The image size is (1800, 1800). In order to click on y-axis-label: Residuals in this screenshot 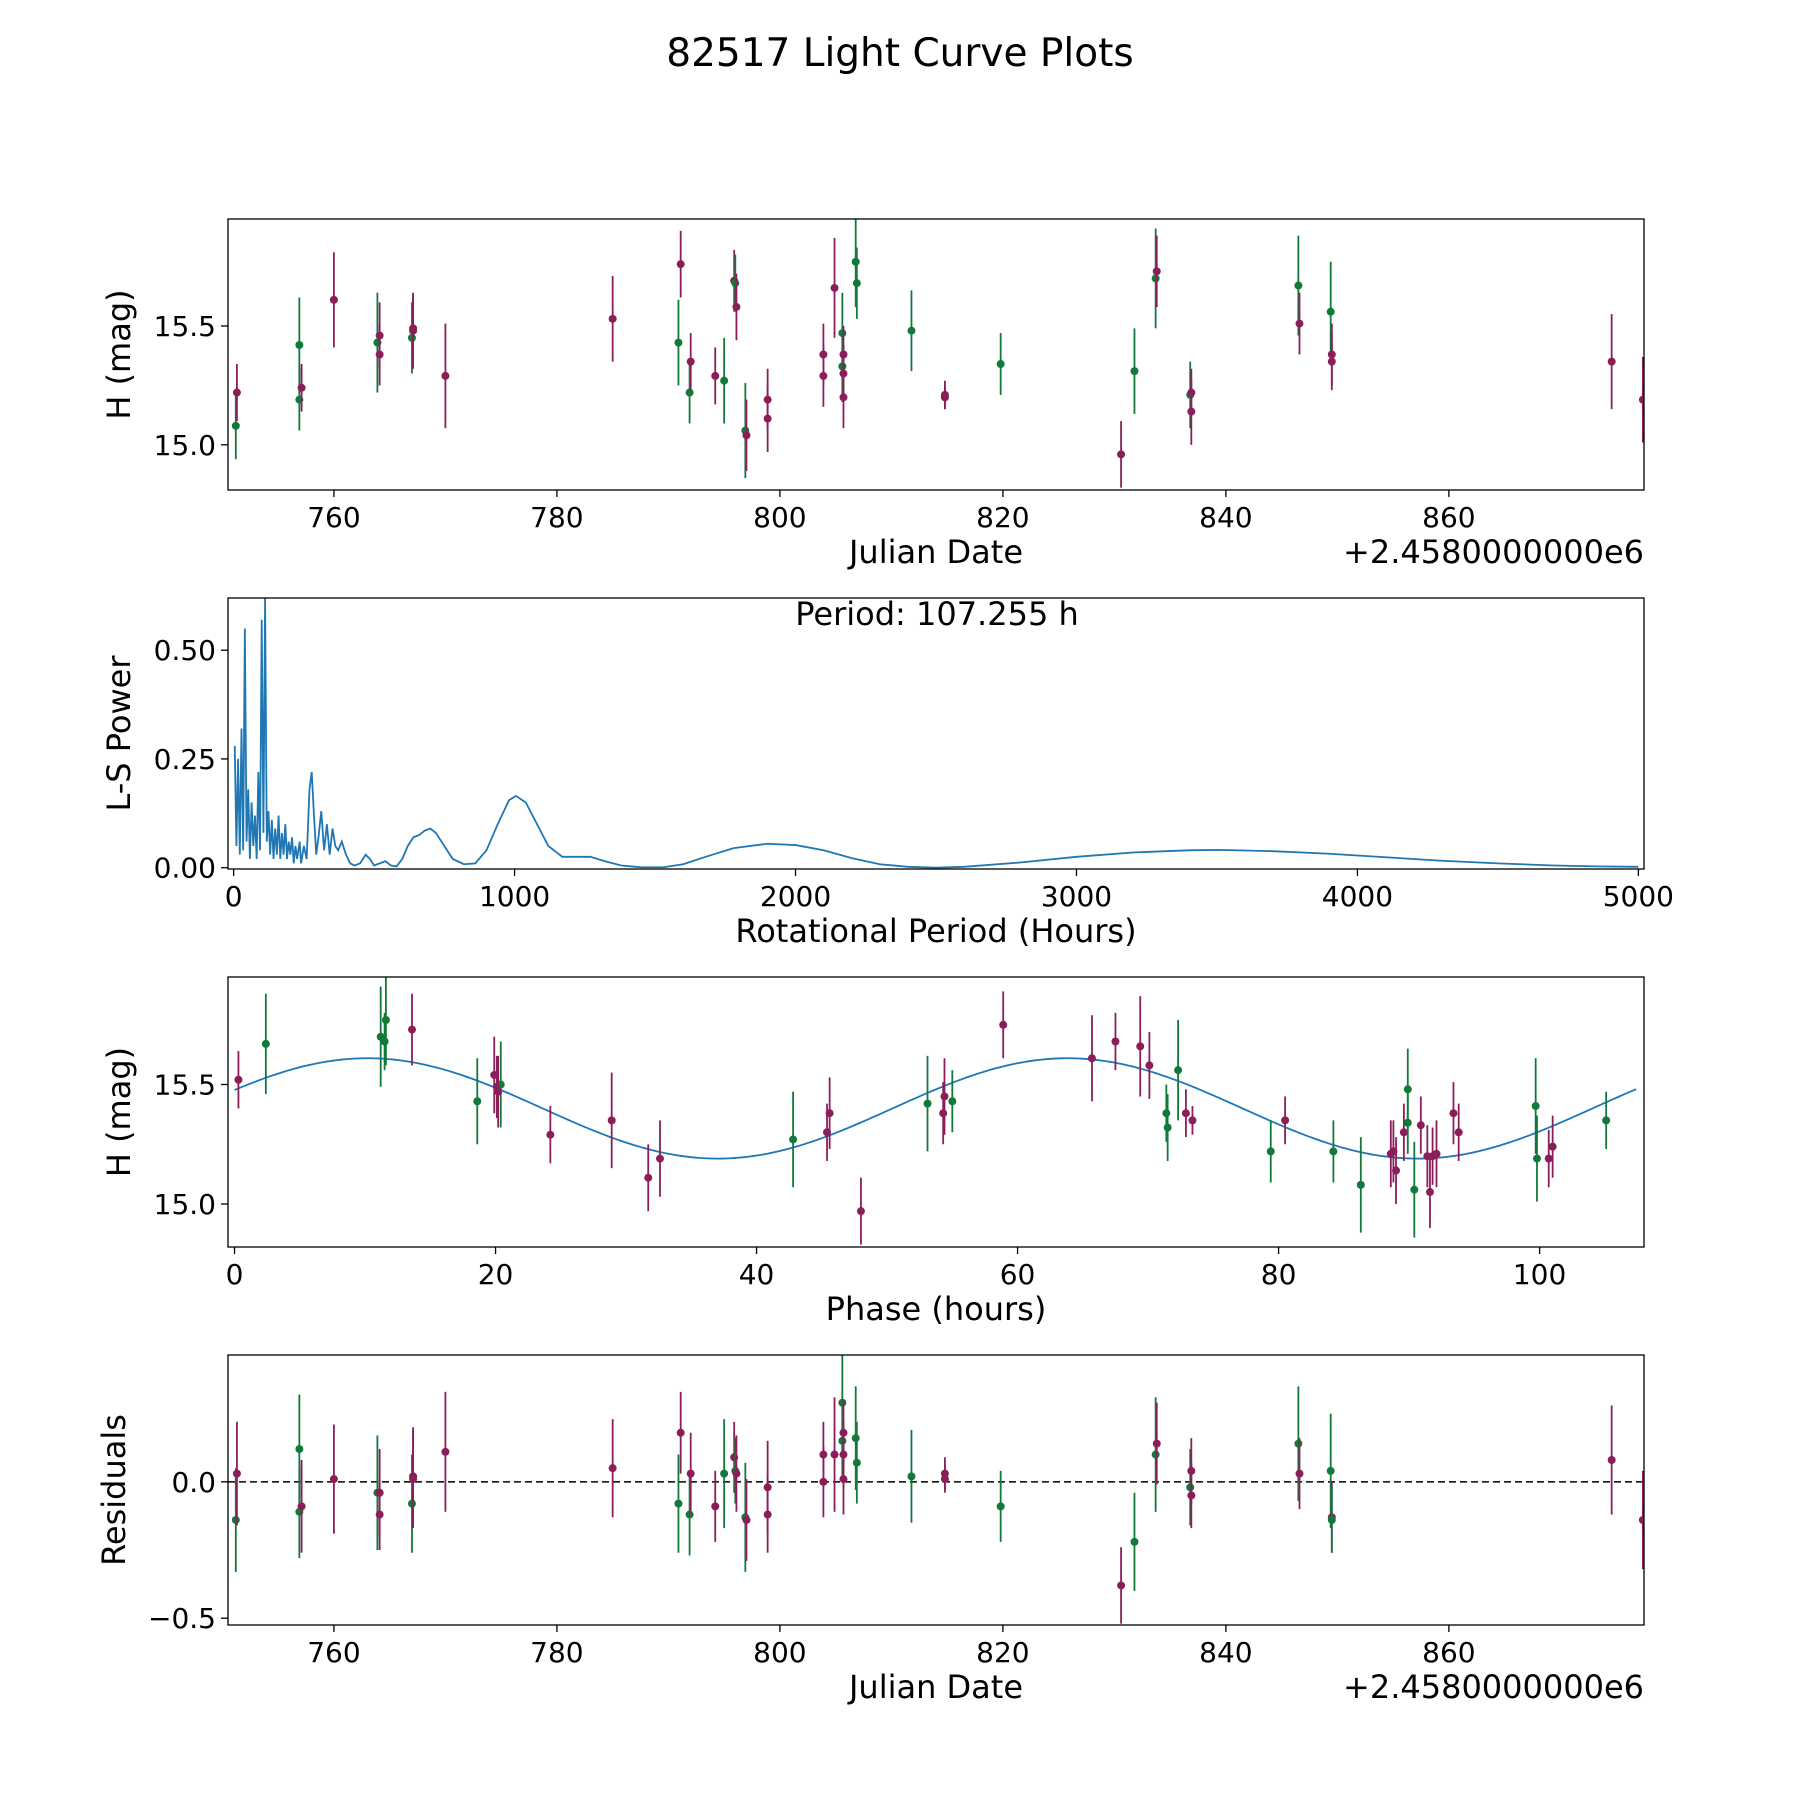, I will do `click(114, 1490)`.